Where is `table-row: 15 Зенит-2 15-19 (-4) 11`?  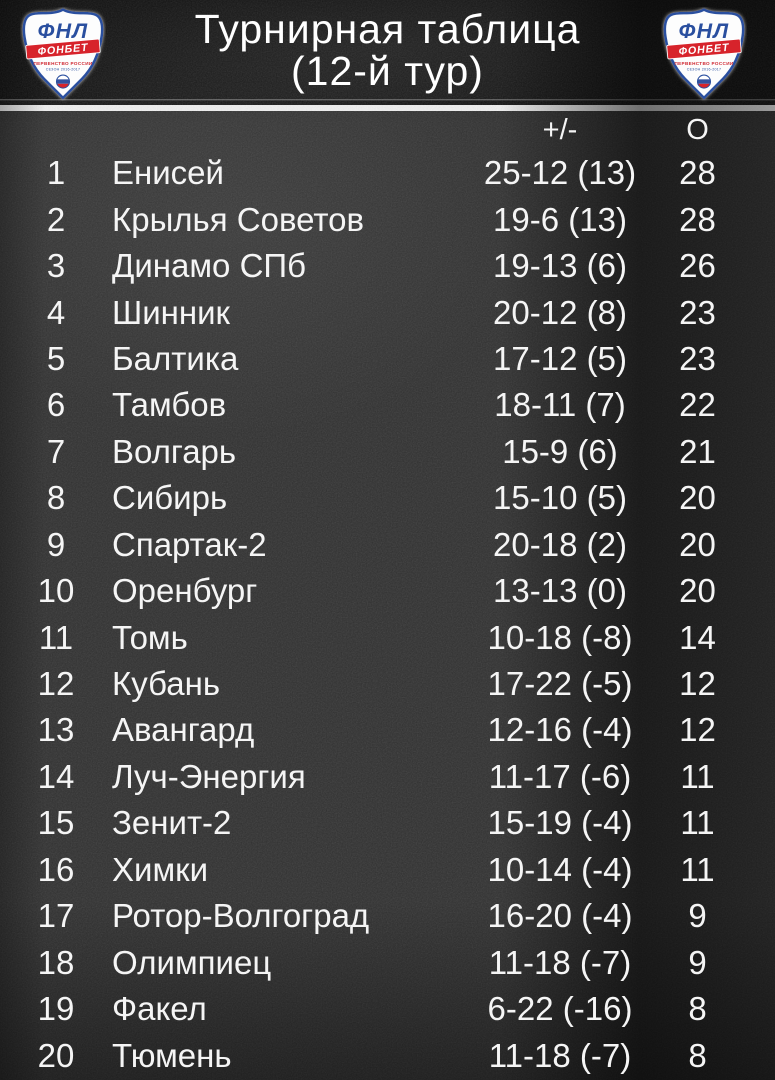 table-row: 15 Зенит-2 15-19 (-4) 11 is located at coordinates (387, 823).